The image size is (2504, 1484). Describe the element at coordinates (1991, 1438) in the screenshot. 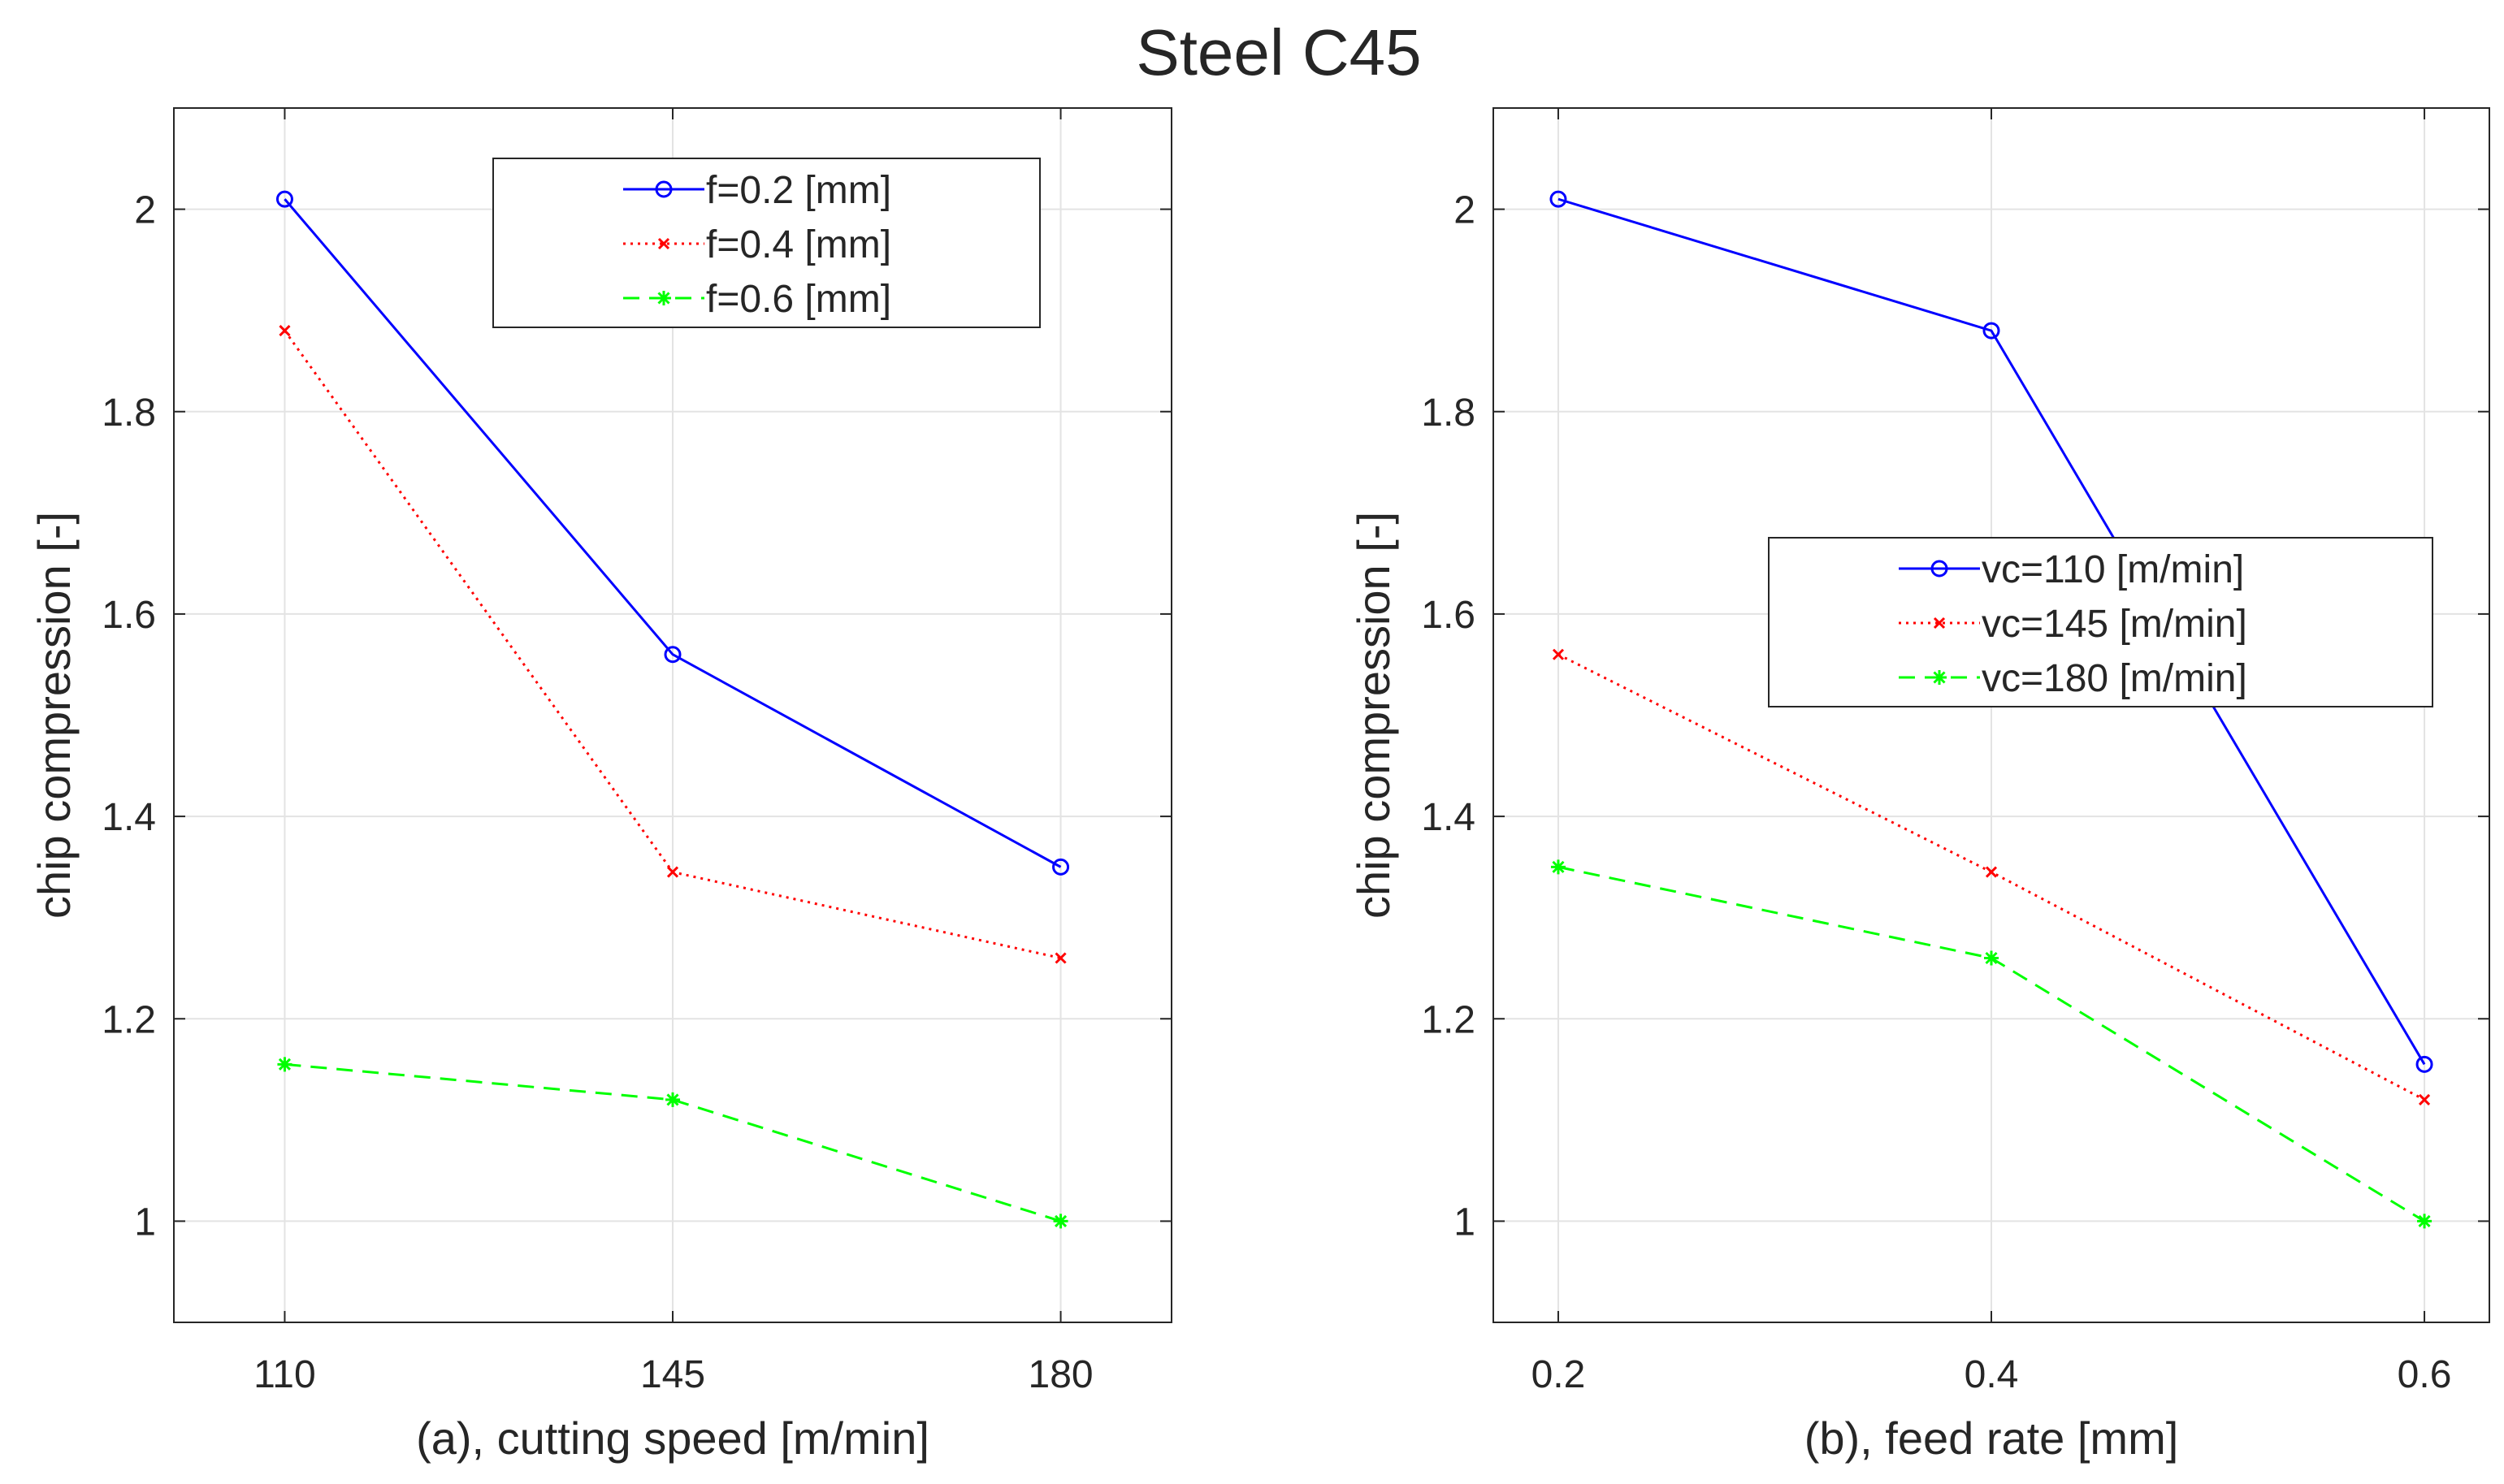

I see `x-axis-label: (b), feed rate [mm]` at that location.